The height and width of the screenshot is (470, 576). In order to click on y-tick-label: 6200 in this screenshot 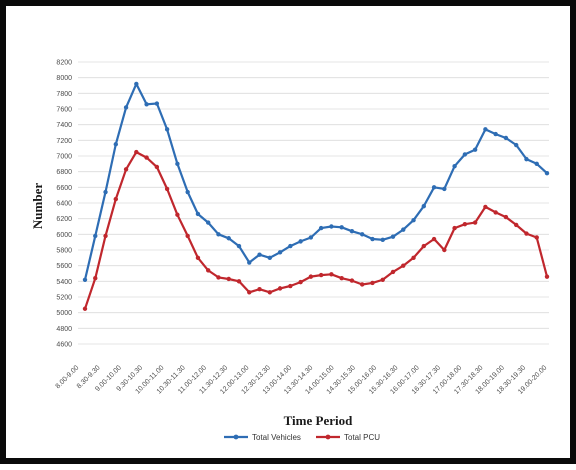, I will do `click(64, 219)`.